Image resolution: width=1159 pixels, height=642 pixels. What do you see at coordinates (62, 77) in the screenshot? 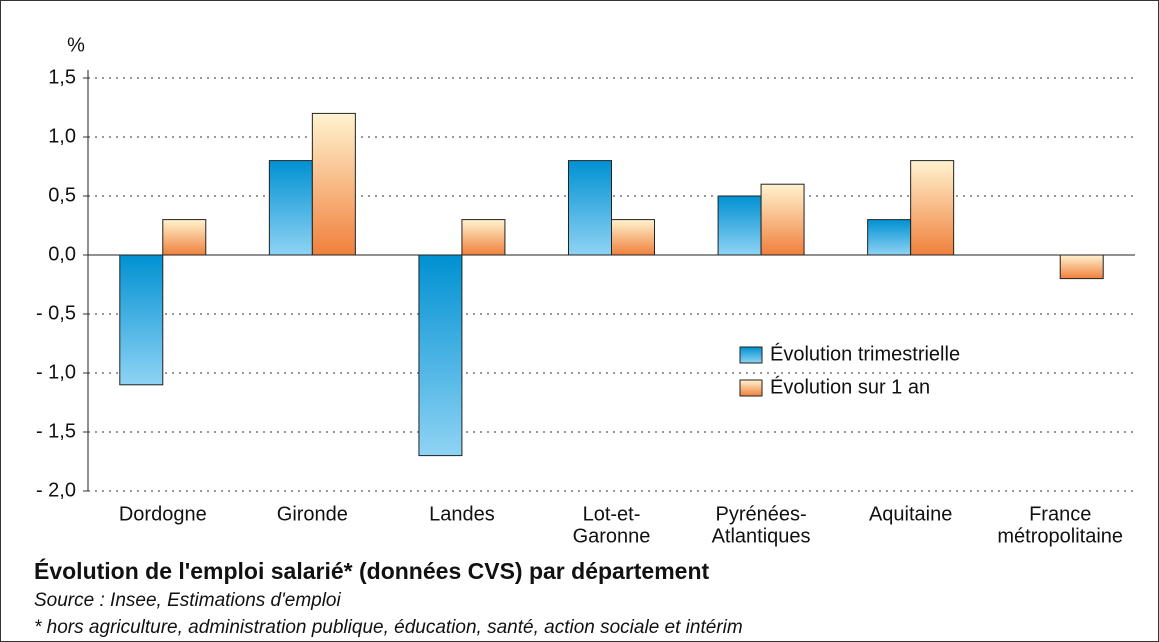
I see `y-tick-label: 1,5` at bounding box center [62, 77].